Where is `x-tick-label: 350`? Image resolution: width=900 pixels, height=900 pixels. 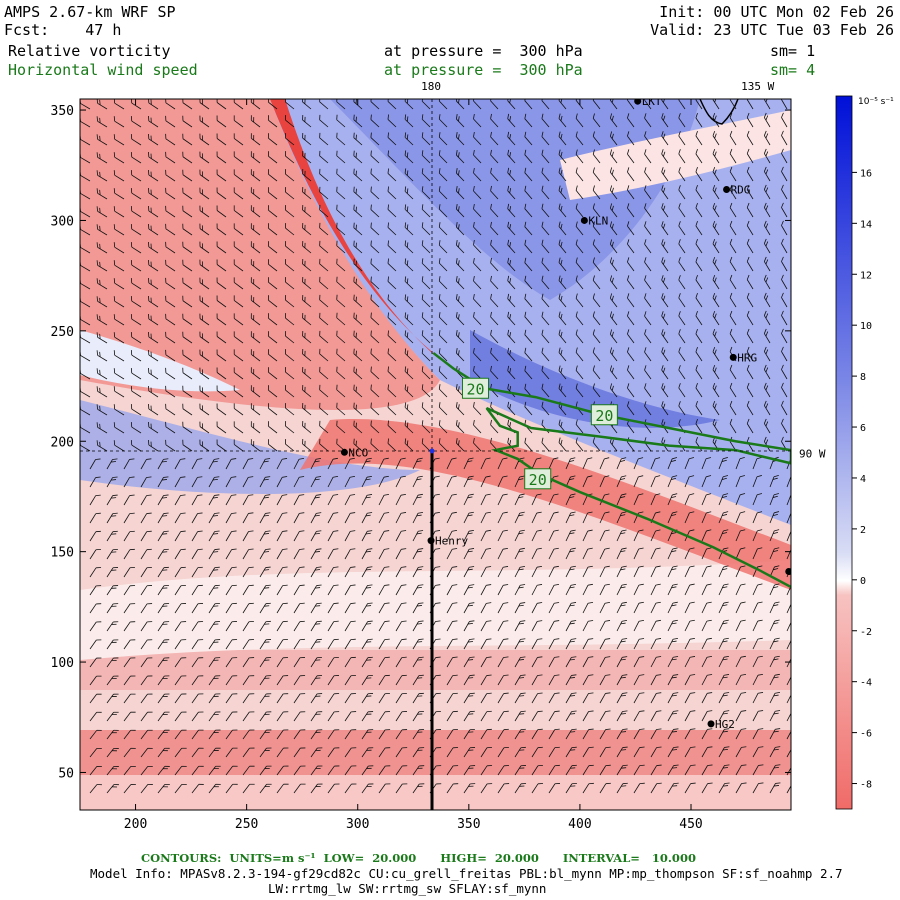
x-tick-label: 350 is located at coordinates (468, 824).